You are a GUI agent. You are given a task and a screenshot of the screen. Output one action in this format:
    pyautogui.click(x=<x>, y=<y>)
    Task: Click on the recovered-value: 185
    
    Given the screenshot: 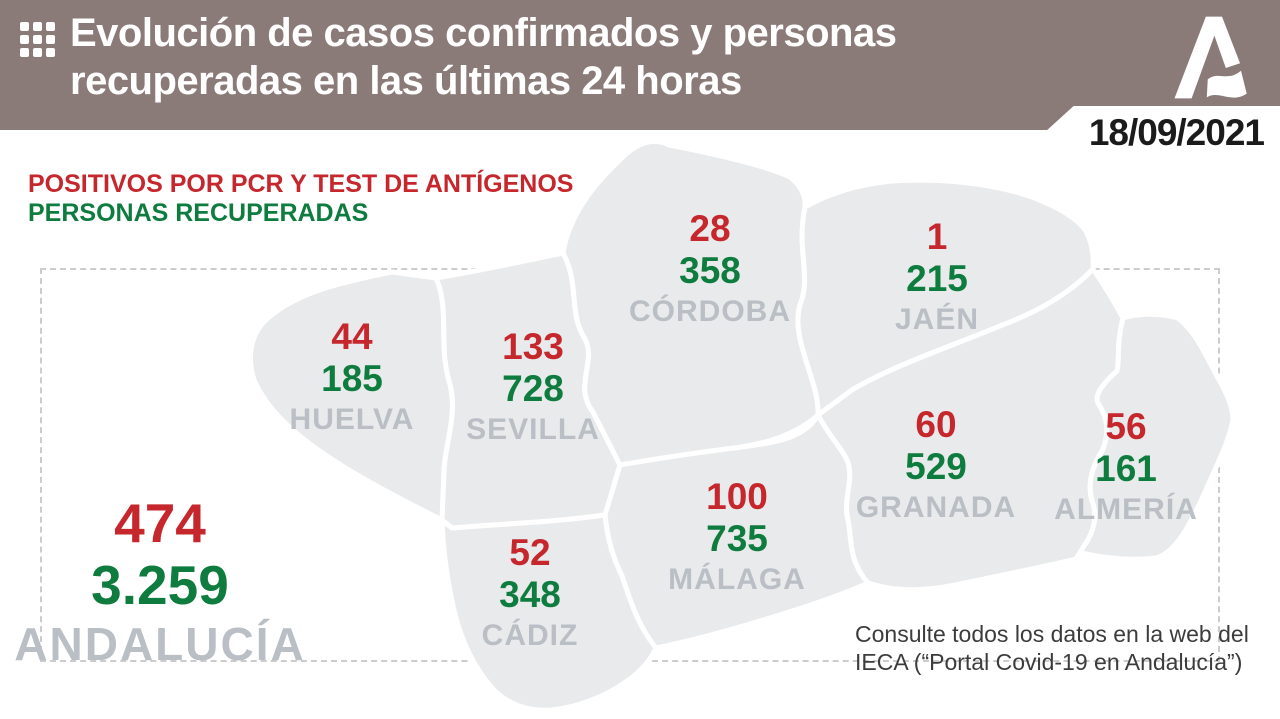 What is the action you would take?
    pyautogui.click(x=352, y=378)
    